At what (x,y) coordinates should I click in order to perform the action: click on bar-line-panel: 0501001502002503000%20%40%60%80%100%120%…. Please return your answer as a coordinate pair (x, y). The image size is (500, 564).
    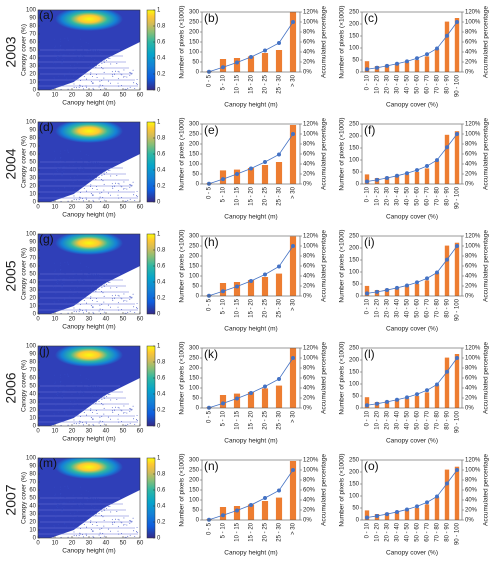
    Looking at the image, I should click on (253, 56).